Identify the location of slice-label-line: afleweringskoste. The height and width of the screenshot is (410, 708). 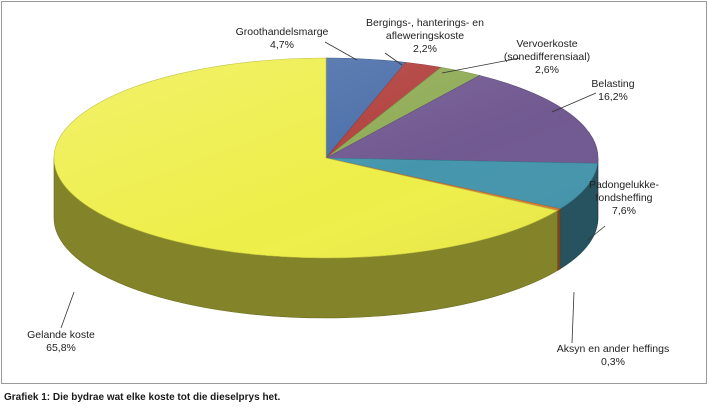
(425, 36).